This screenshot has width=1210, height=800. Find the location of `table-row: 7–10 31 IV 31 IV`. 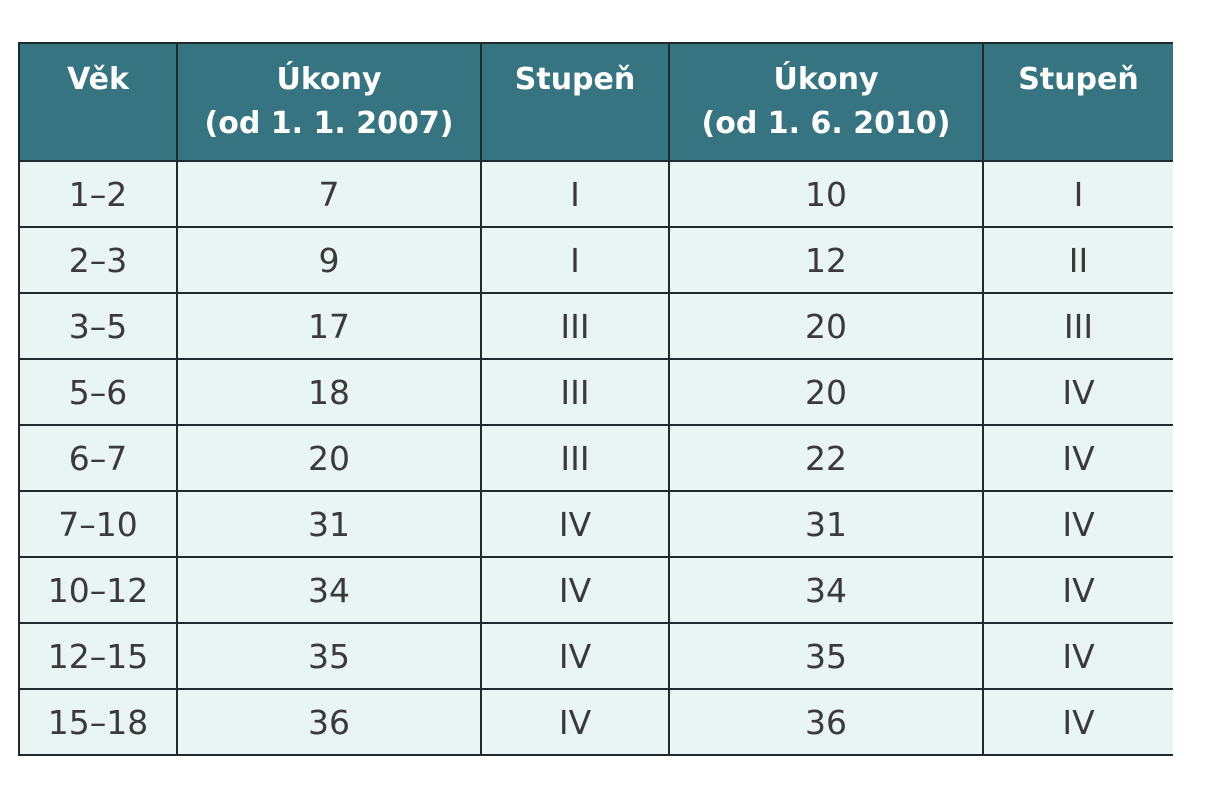

table-row: 7–10 31 IV 31 IV is located at coordinates (595, 523).